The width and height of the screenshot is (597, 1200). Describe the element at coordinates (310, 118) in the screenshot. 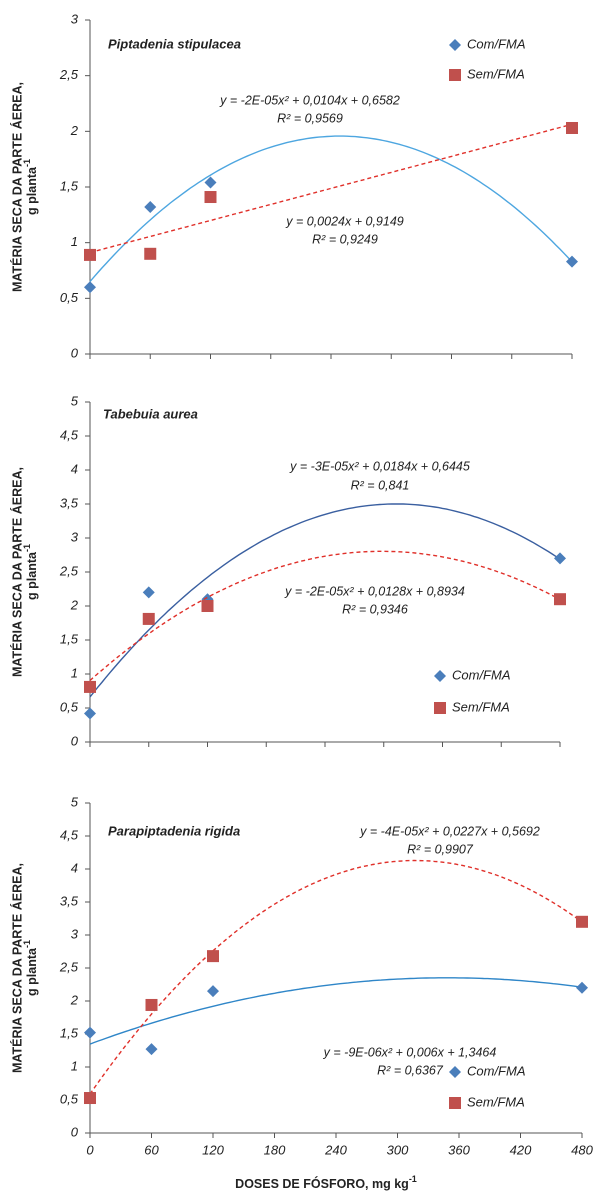

I see `trendline-r-squared: R² = 0,9569` at that location.